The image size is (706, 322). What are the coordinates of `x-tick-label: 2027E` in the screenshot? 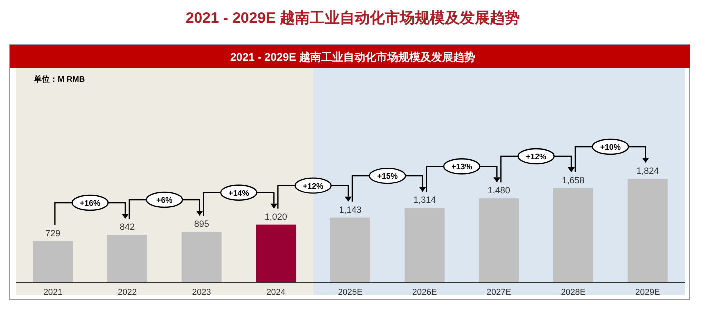 It's located at (499, 292).